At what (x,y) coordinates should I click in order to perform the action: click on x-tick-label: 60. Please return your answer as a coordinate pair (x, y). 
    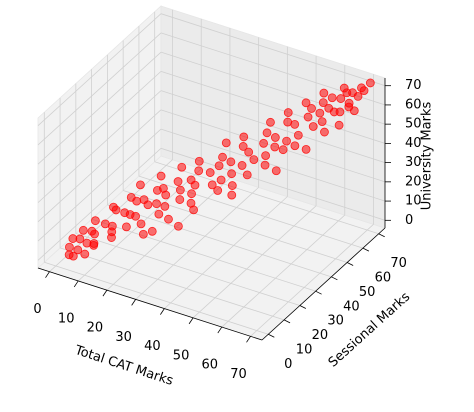
    Looking at the image, I should click on (210, 365).